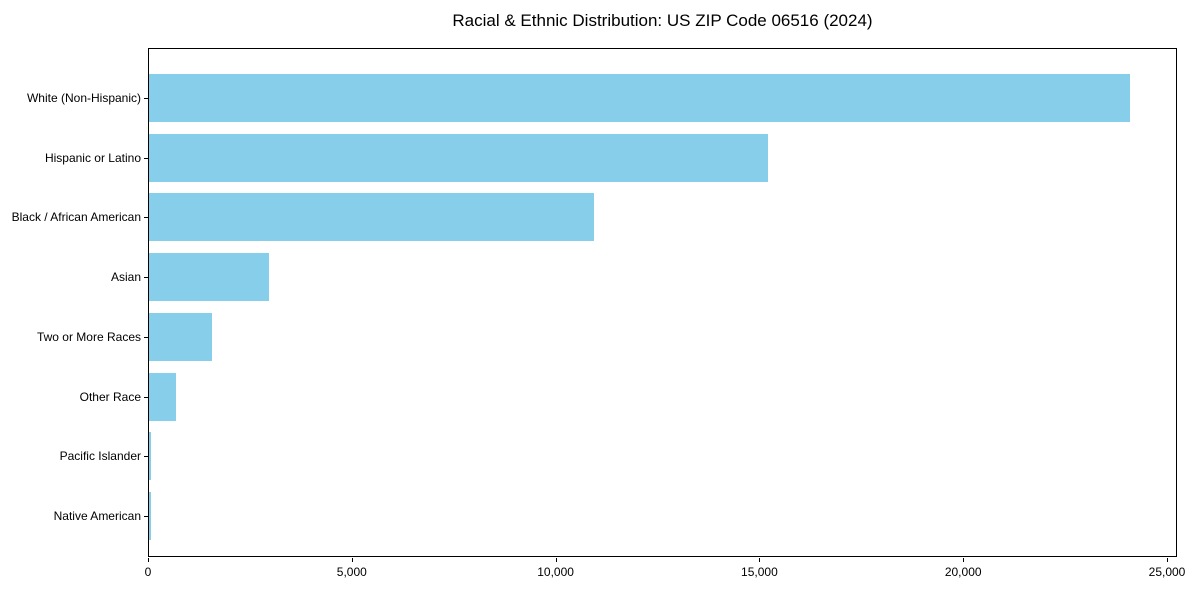 The height and width of the screenshot is (600, 1200). What do you see at coordinates (92, 157) in the screenshot?
I see `y-tick-label-hispanic-or-latino: Hispanic or Latino` at bounding box center [92, 157].